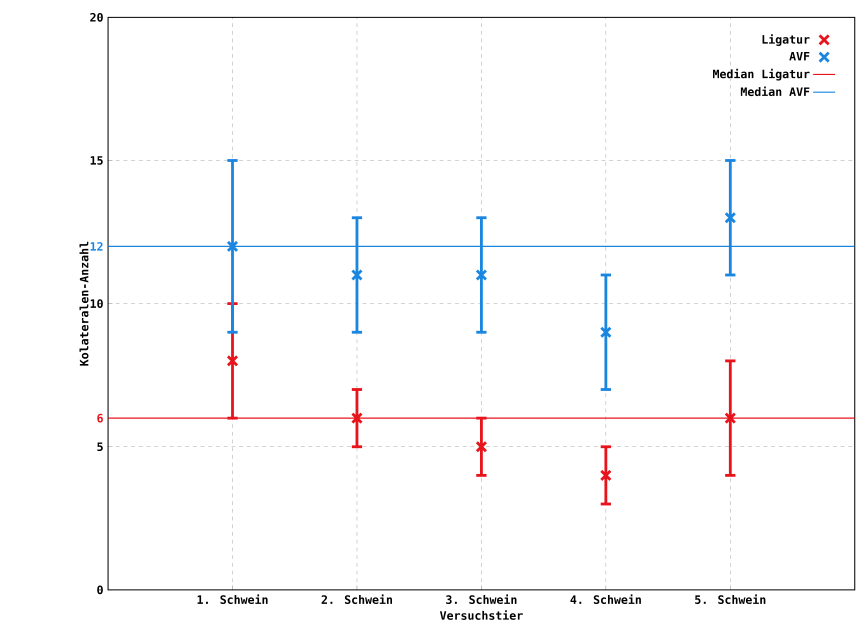 Image resolution: width=857 pixels, height=644 pixels. What do you see at coordinates (100, 447) in the screenshot?
I see `y-tick-label: 5` at bounding box center [100, 447].